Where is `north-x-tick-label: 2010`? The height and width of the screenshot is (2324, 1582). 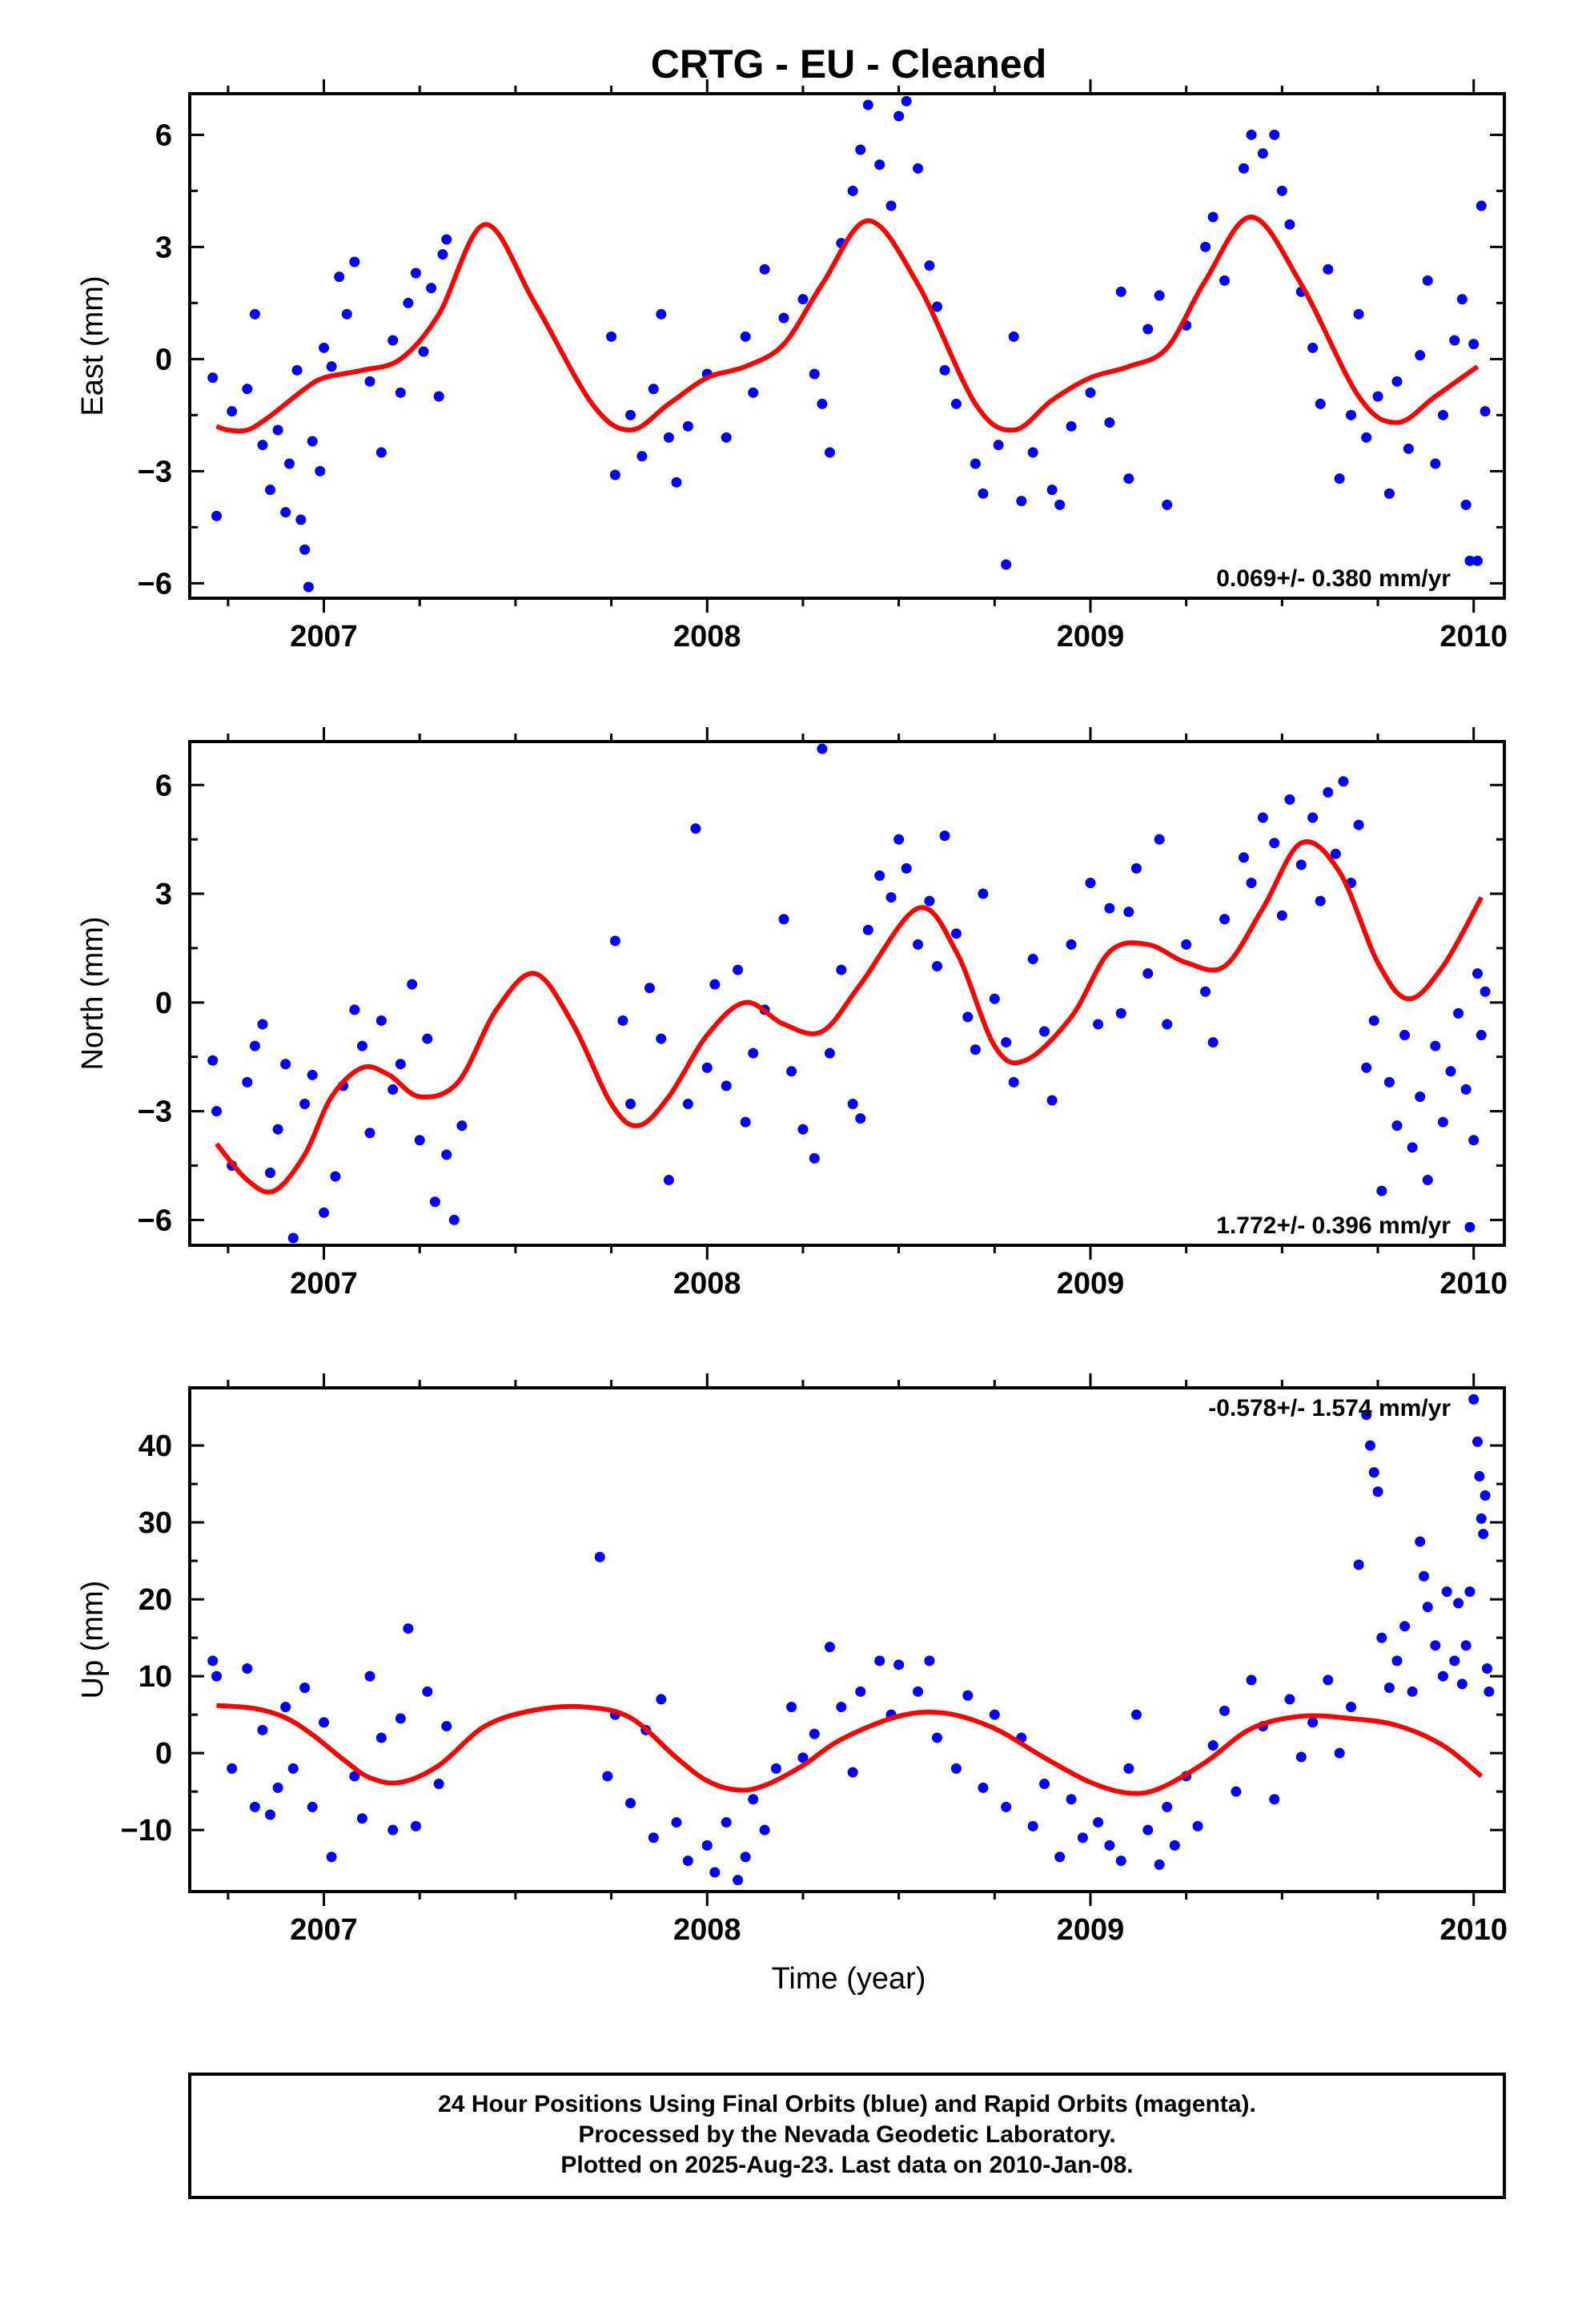
north-x-tick-label: 2010 is located at coordinates (1473, 1284).